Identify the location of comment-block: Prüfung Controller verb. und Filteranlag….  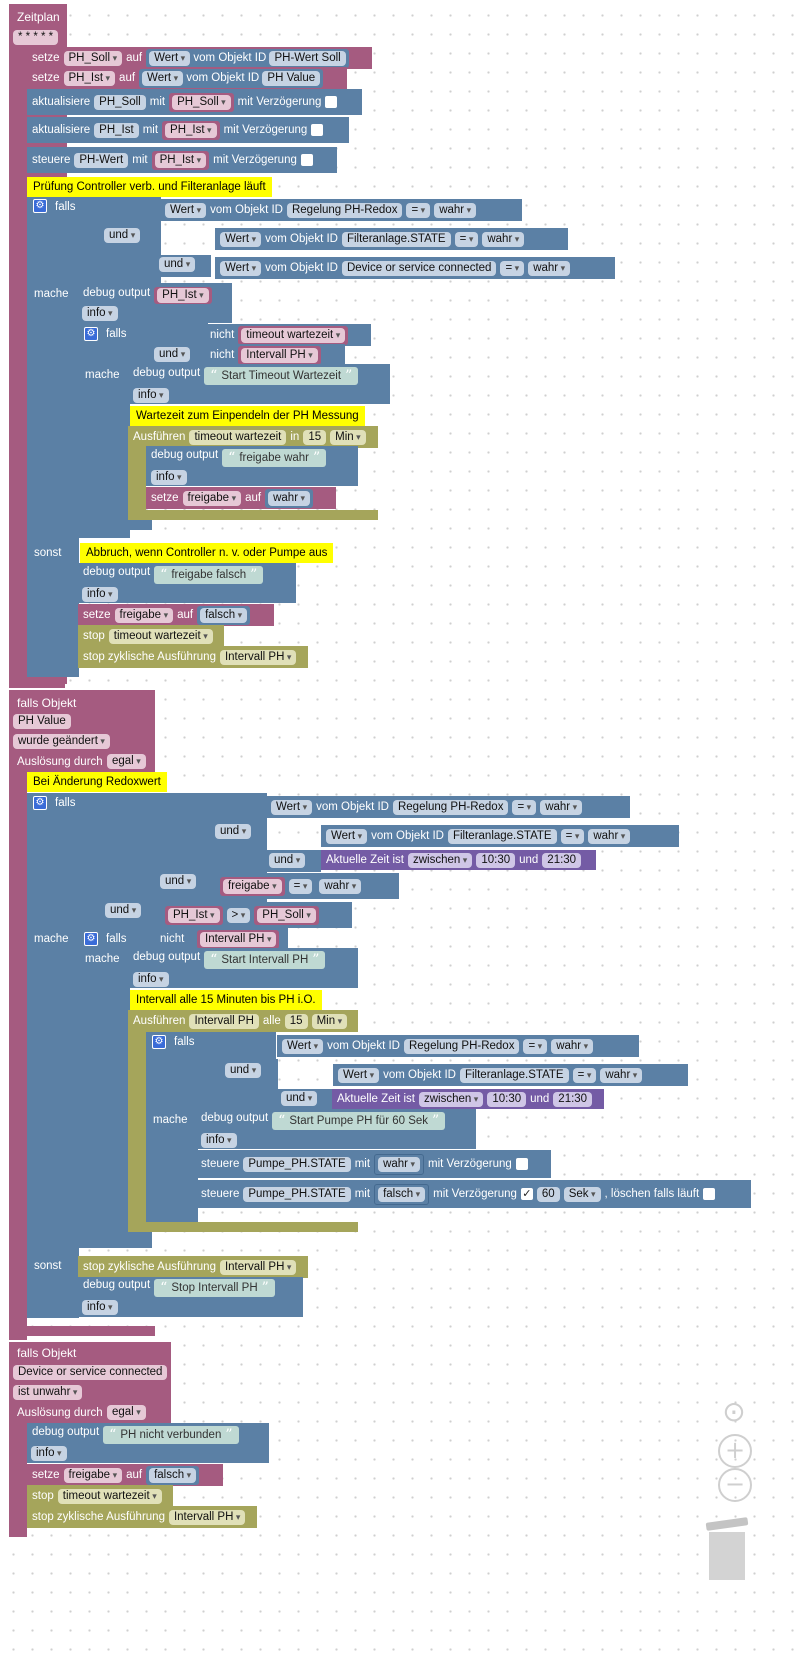
(149, 187).